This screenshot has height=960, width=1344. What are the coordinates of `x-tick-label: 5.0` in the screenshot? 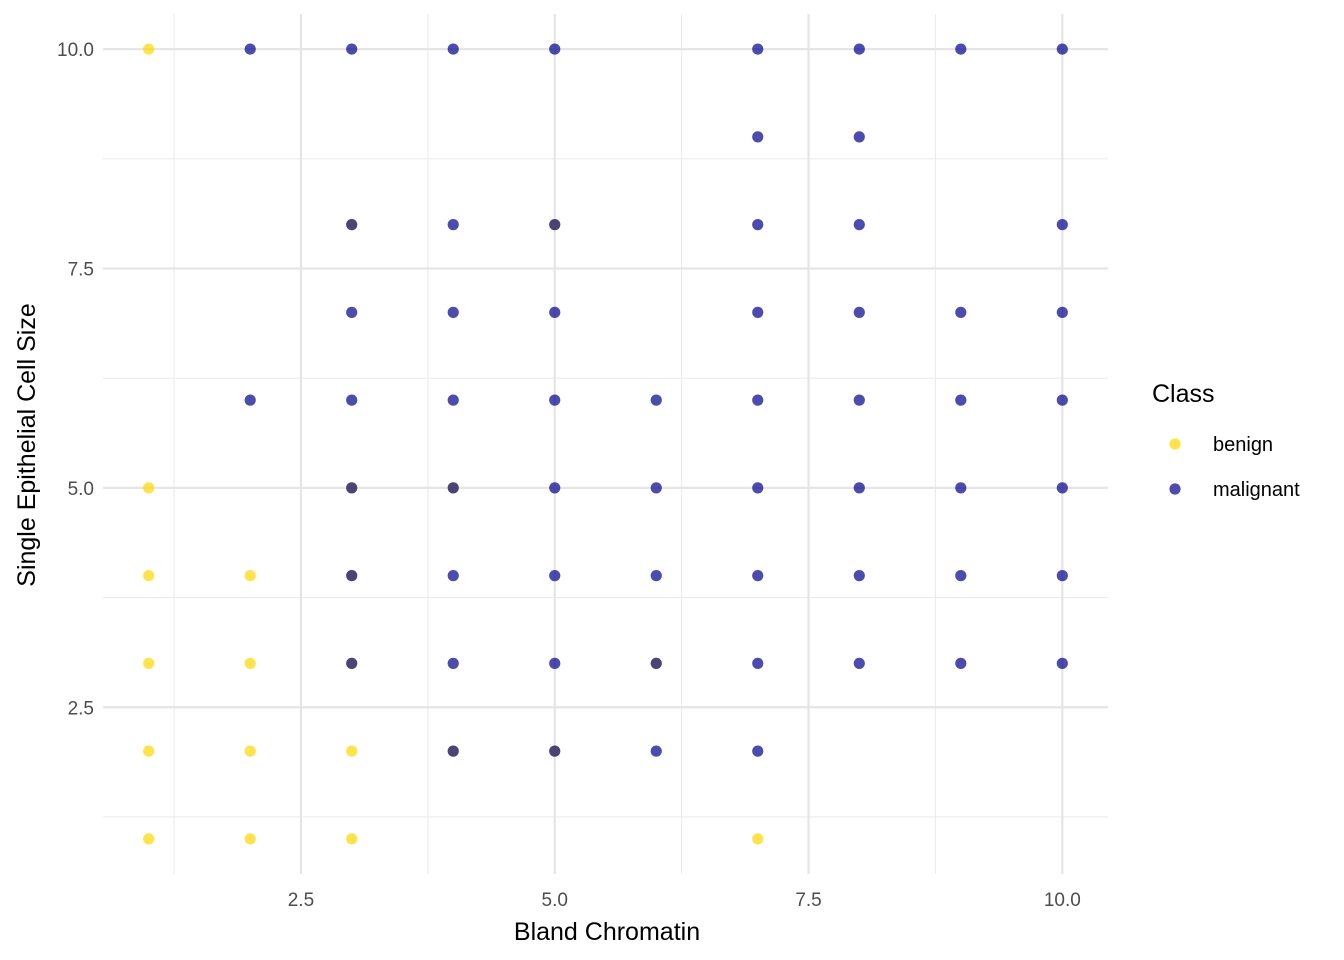 It's located at (555, 900).